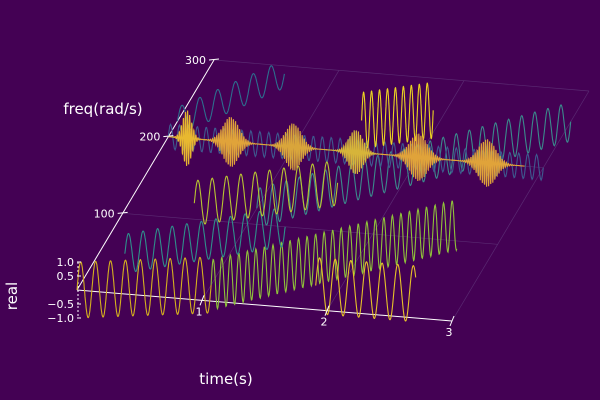 This screenshot has height=400, width=600. I want to click on z-axis-title: real, so click(12, 296).